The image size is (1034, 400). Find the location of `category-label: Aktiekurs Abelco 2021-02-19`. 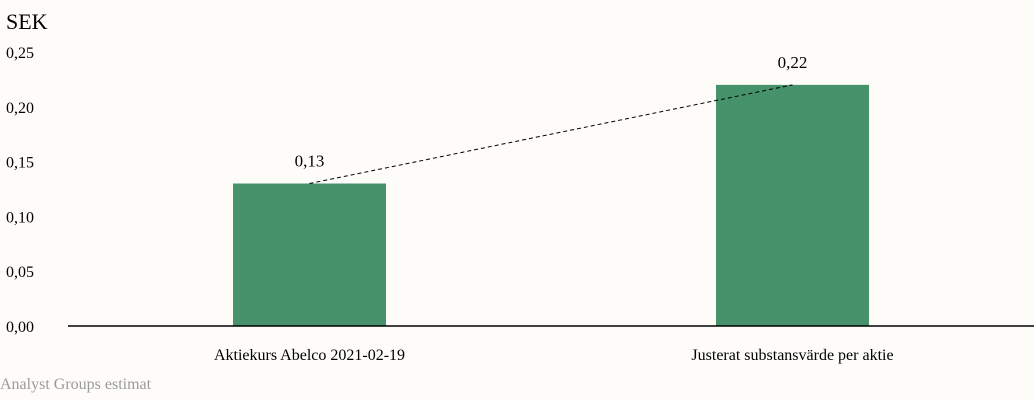

category-label: Aktiekurs Abelco 2021-02-19 is located at coordinates (309, 355).